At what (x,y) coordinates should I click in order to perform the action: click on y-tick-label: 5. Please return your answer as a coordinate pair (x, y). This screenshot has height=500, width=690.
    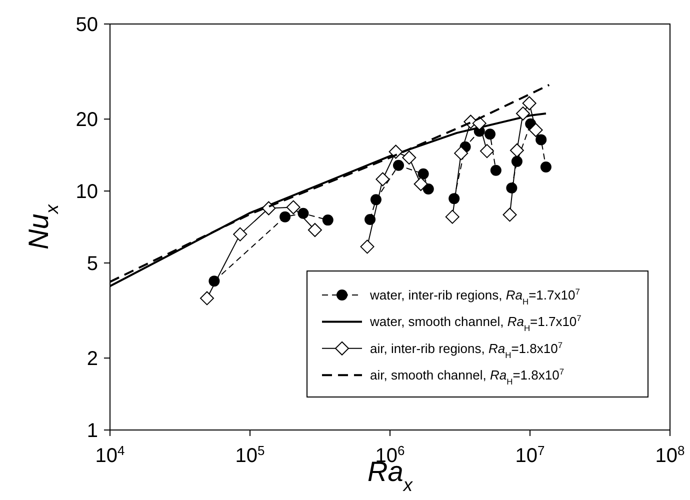
    Looking at the image, I should click on (92, 263).